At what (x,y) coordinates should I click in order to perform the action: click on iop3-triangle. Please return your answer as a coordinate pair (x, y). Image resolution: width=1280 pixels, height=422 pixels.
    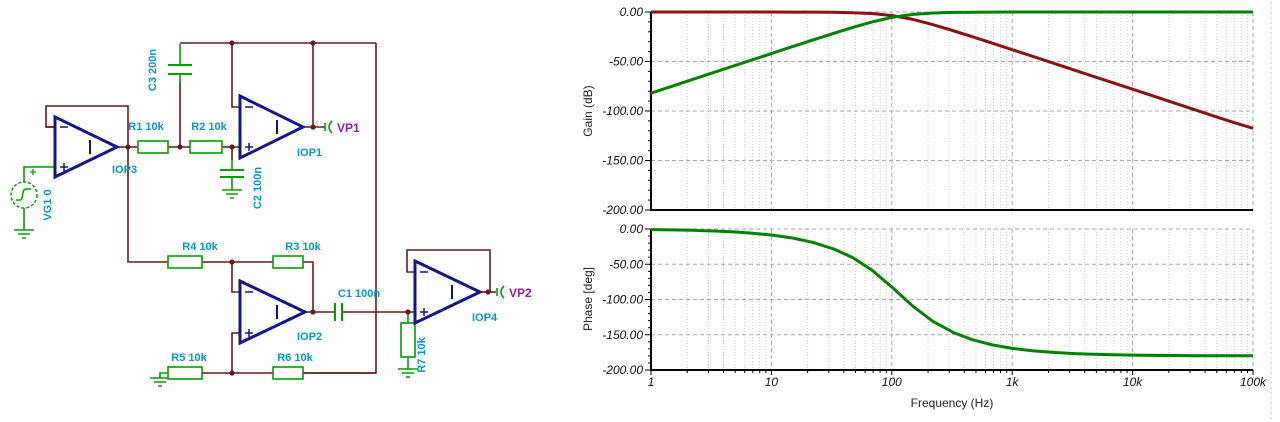
    Looking at the image, I should click on (87, 147).